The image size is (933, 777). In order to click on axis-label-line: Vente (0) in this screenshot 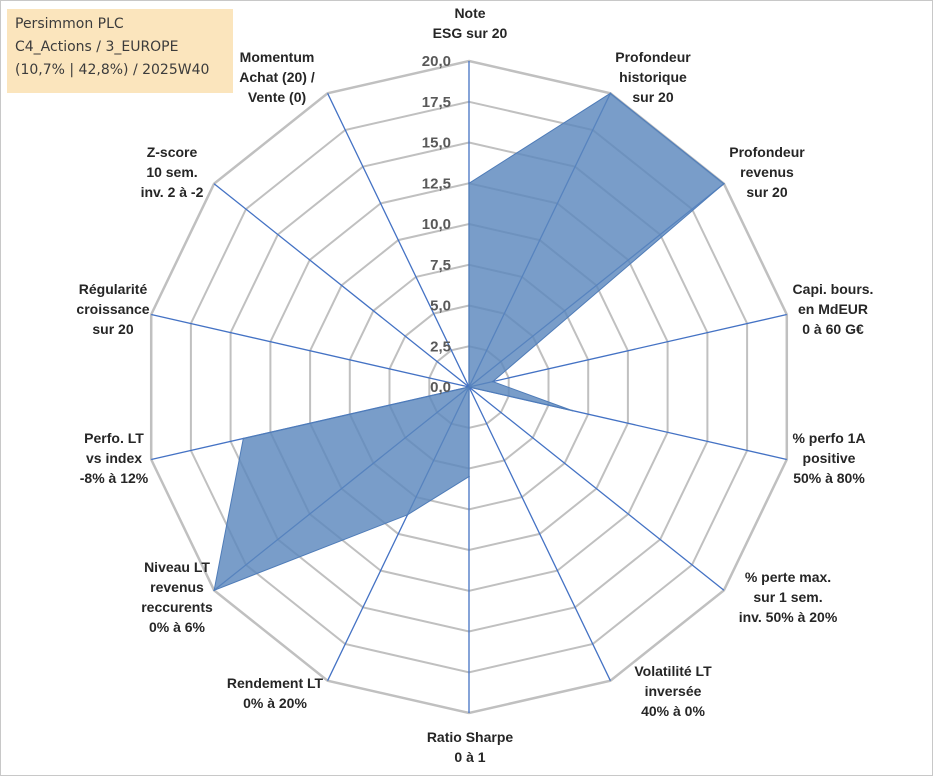, I will do `click(277, 97)`.